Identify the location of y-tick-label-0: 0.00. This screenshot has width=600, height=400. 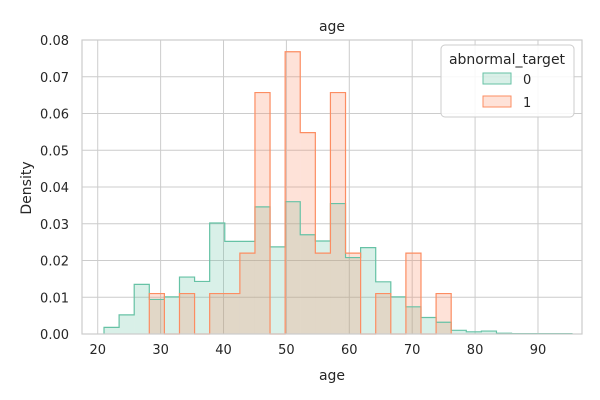
(54, 335).